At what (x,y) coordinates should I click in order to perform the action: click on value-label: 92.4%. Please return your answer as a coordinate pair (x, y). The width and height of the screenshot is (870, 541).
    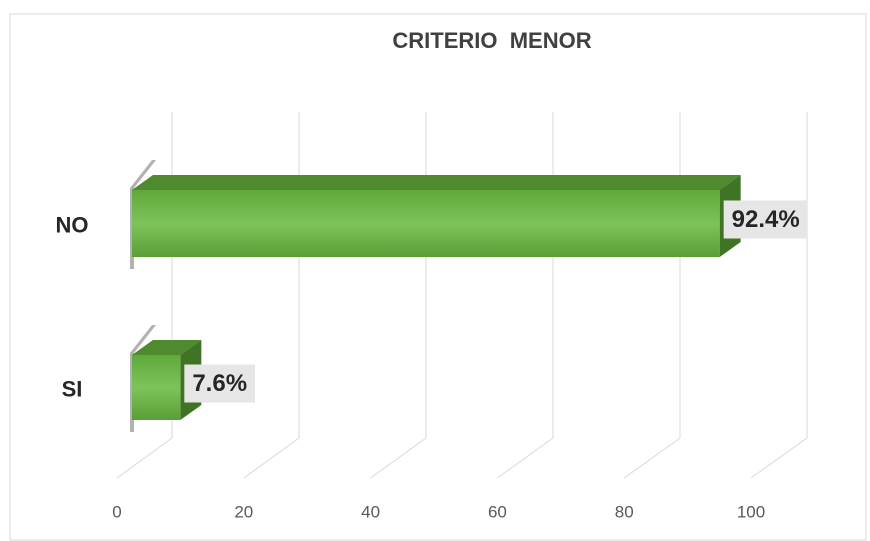
    Looking at the image, I should click on (766, 219).